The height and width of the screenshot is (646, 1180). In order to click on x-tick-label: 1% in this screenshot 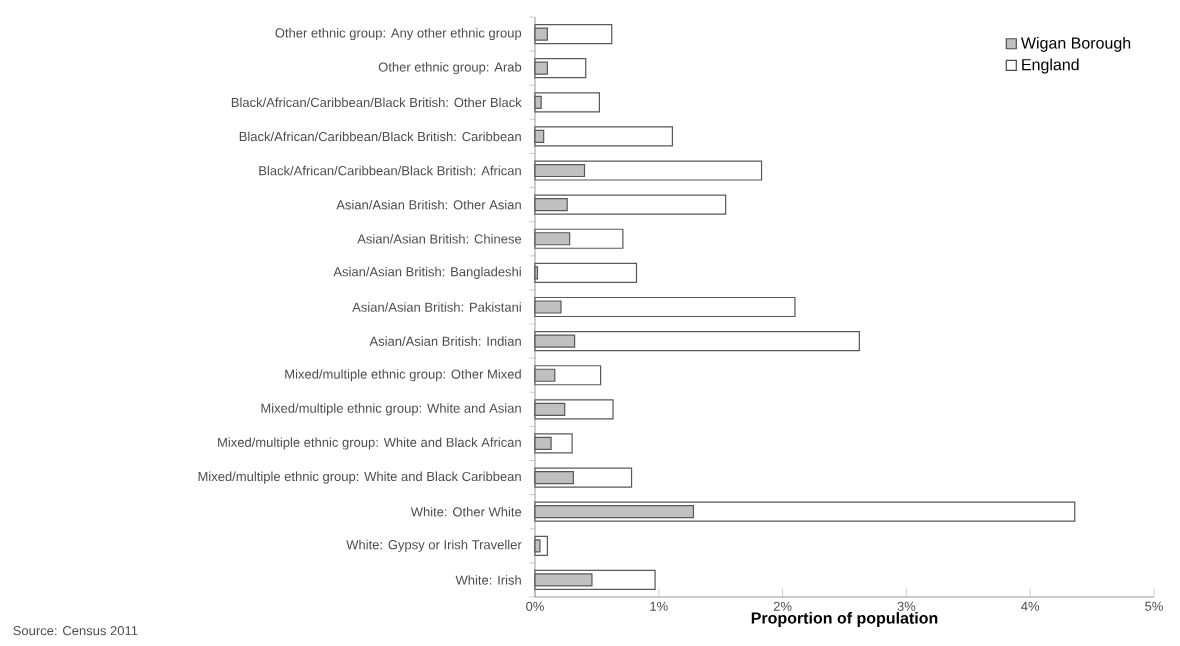, I will do `click(659, 606)`.